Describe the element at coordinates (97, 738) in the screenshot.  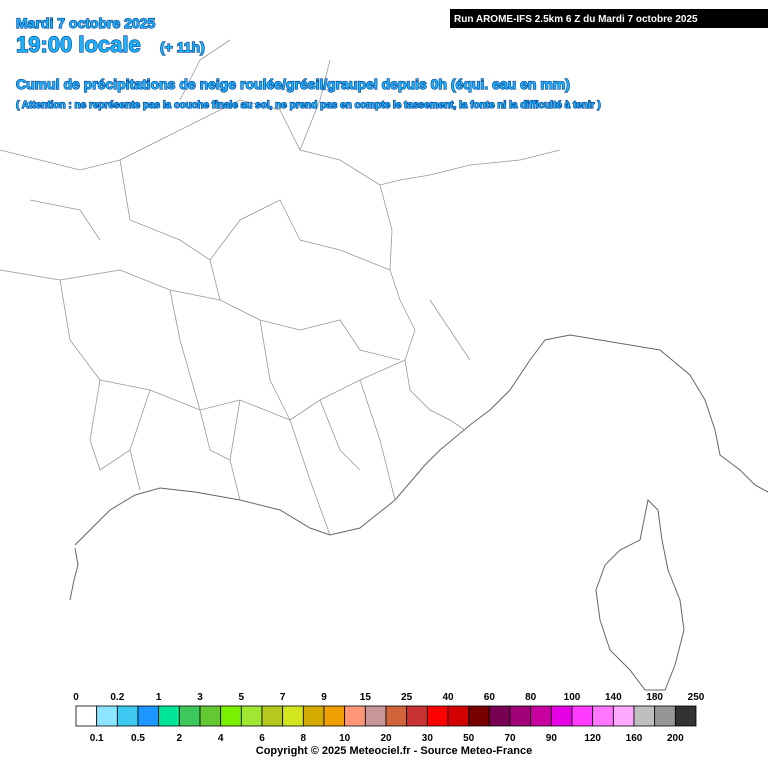
I see `legend-label: 0.1` at that location.